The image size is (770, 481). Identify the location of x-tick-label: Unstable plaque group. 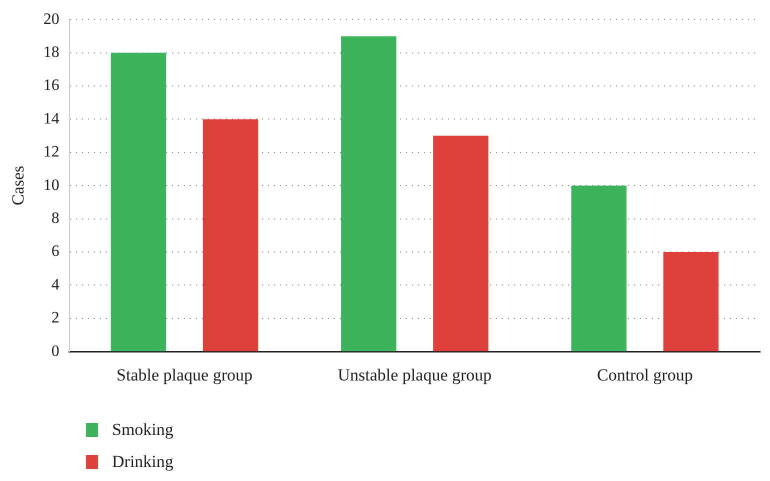
(415, 374).